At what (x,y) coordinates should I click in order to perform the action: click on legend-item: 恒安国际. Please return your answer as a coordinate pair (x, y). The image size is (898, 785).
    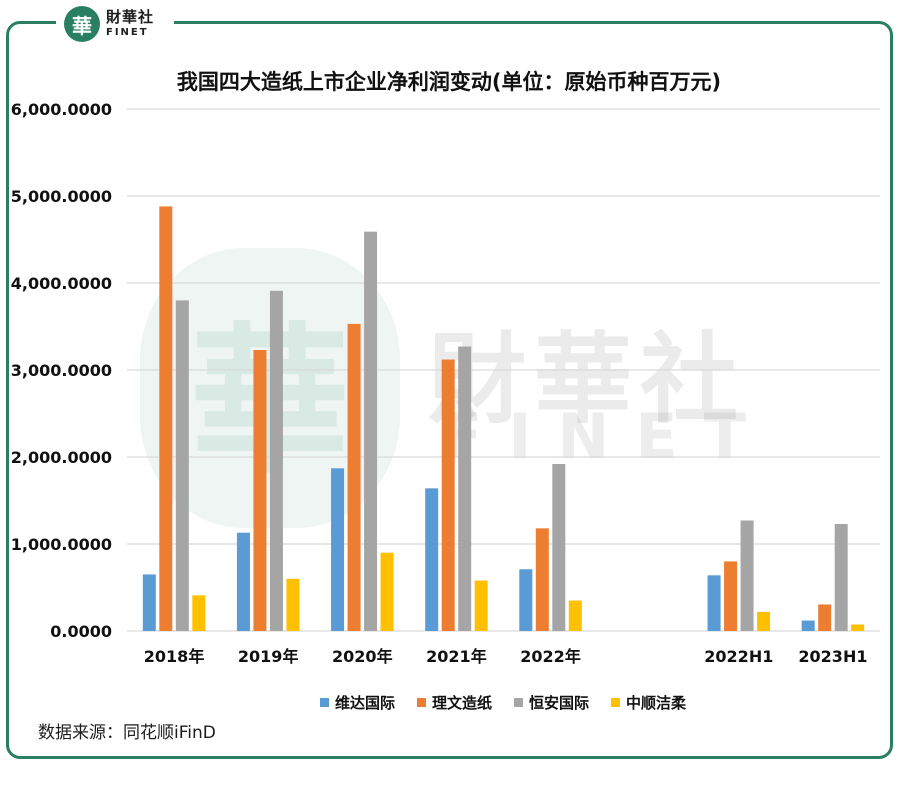
    Looking at the image, I should click on (551, 702).